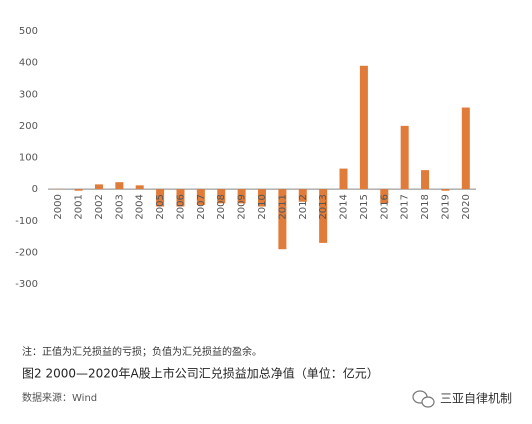 The width and height of the screenshot is (532, 424). What do you see at coordinates (142, 351) in the screenshot?
I see `note: 注：正值为汇兑损益的亏损；负值为汇兑损益的盈余。` at bounding box center [142, 351].